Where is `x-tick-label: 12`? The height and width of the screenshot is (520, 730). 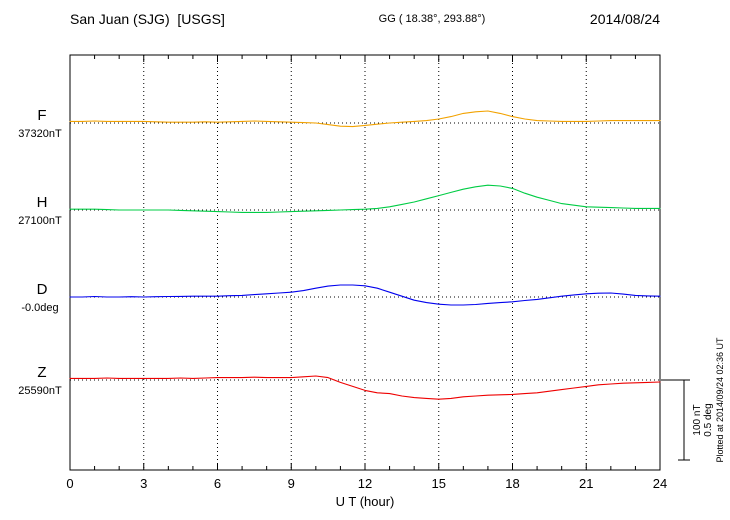 x-tick-label: 12 is located at coordinates (365, 483).